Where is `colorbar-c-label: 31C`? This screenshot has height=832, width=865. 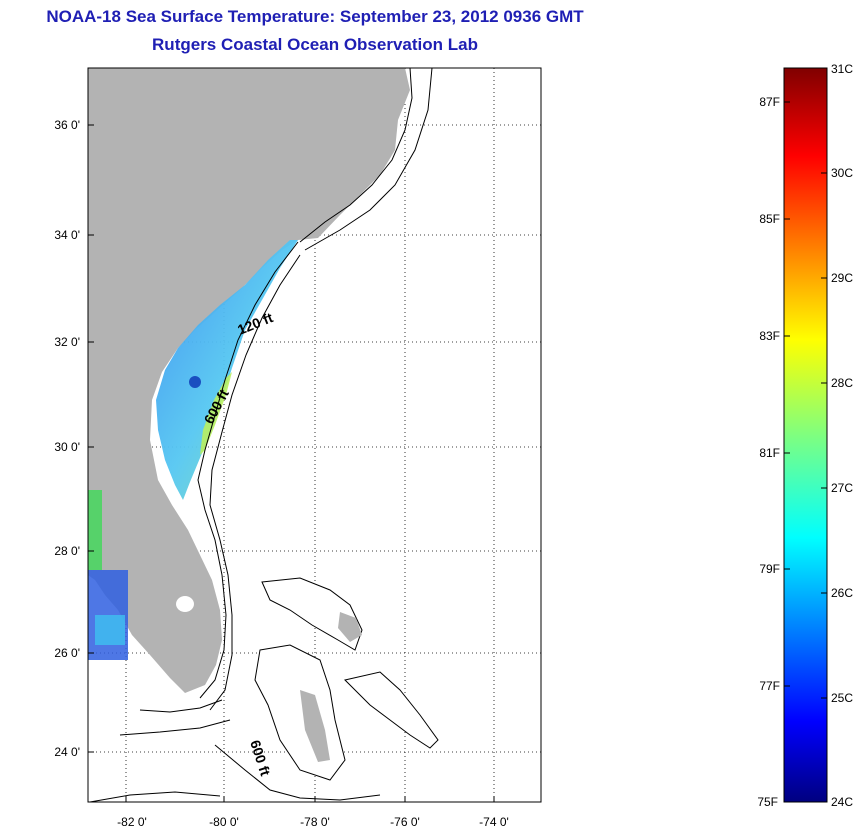
colorbar-c-label: 31C is located at coordinates (842, 69).